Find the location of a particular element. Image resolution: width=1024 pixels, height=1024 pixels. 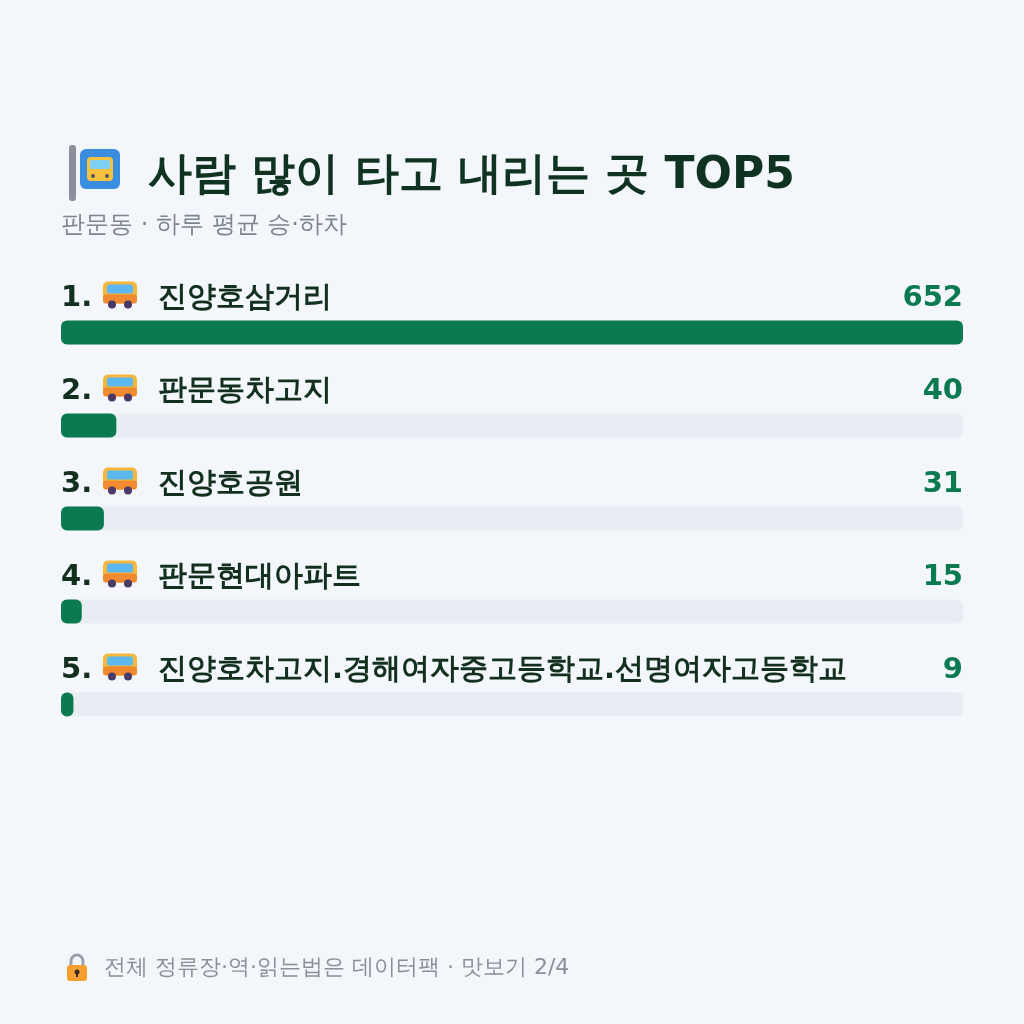

category-label: 5. 진양호차고지.경해여자중고등학교.선명여자고등학교 is located at coordinates (454, 667).